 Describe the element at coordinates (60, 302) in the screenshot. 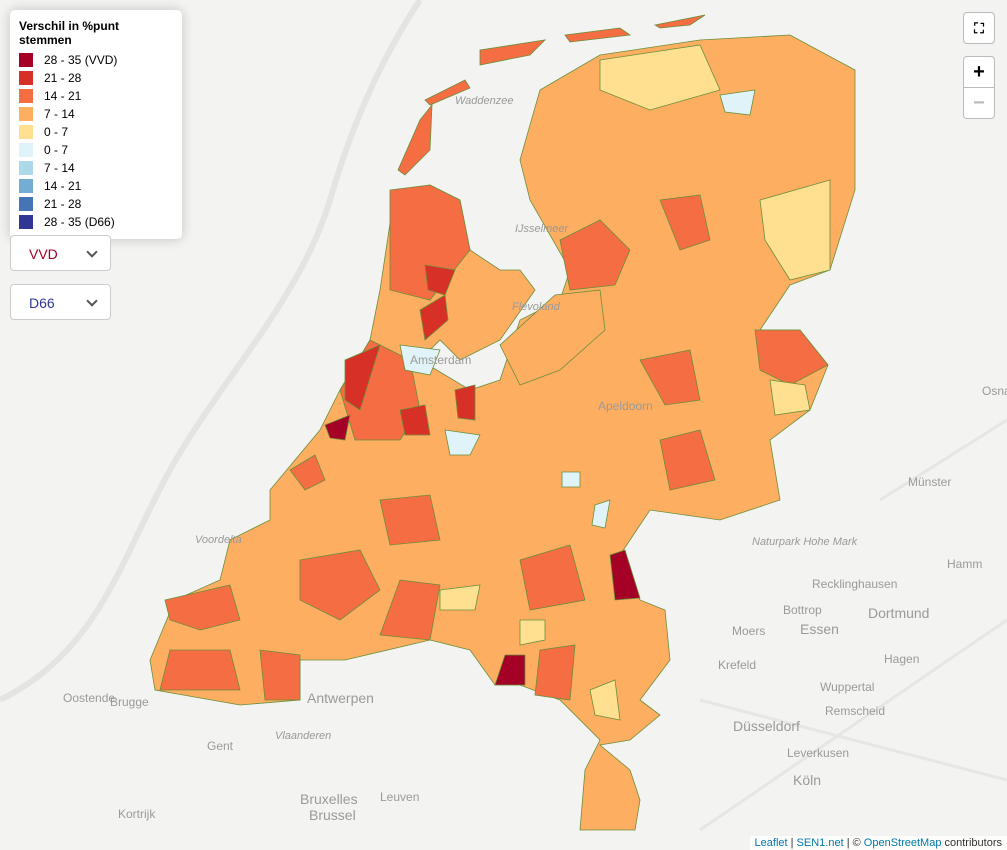

I see `party-select: D66` at that location.